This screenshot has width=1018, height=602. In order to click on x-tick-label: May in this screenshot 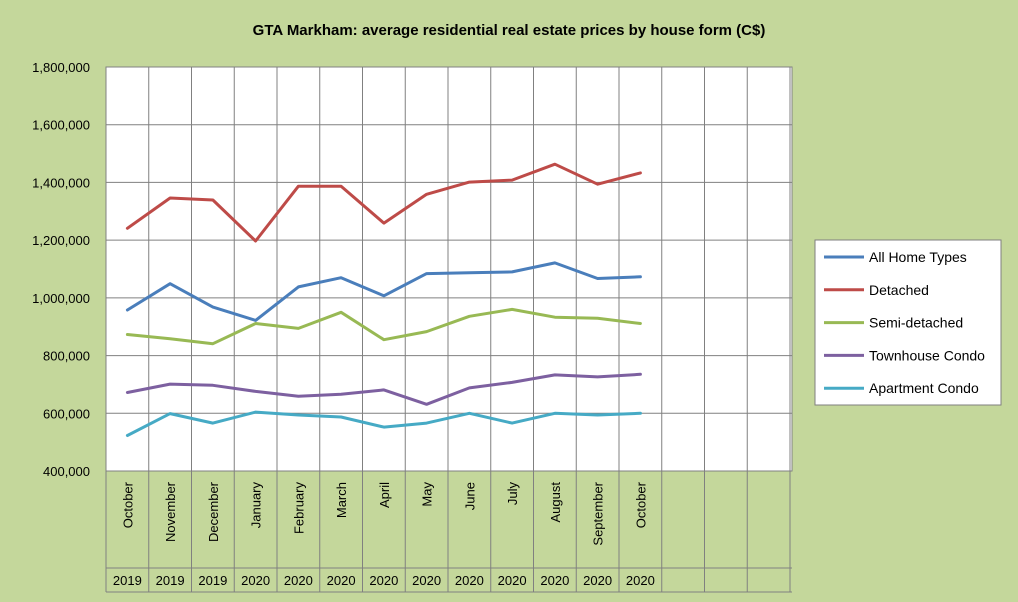, I will do `click(427, 494)`.